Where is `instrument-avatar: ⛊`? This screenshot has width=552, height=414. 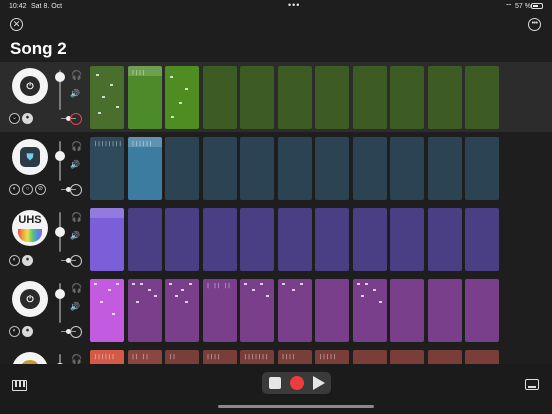
instrument-avatar: ⛊ is located at coordinates (30, 157).